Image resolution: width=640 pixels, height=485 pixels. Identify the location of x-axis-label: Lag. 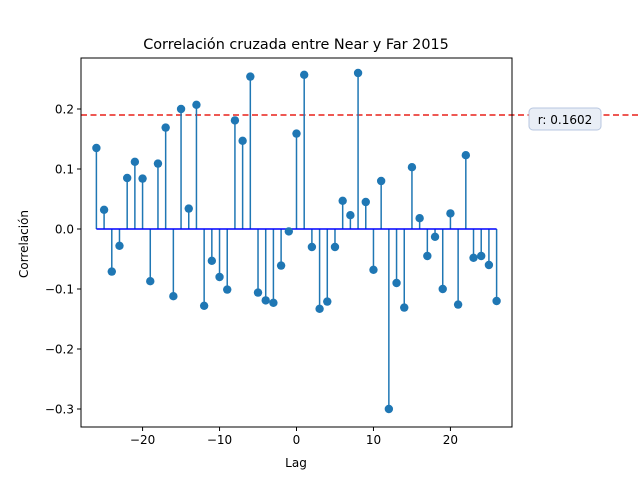
(296, 463).